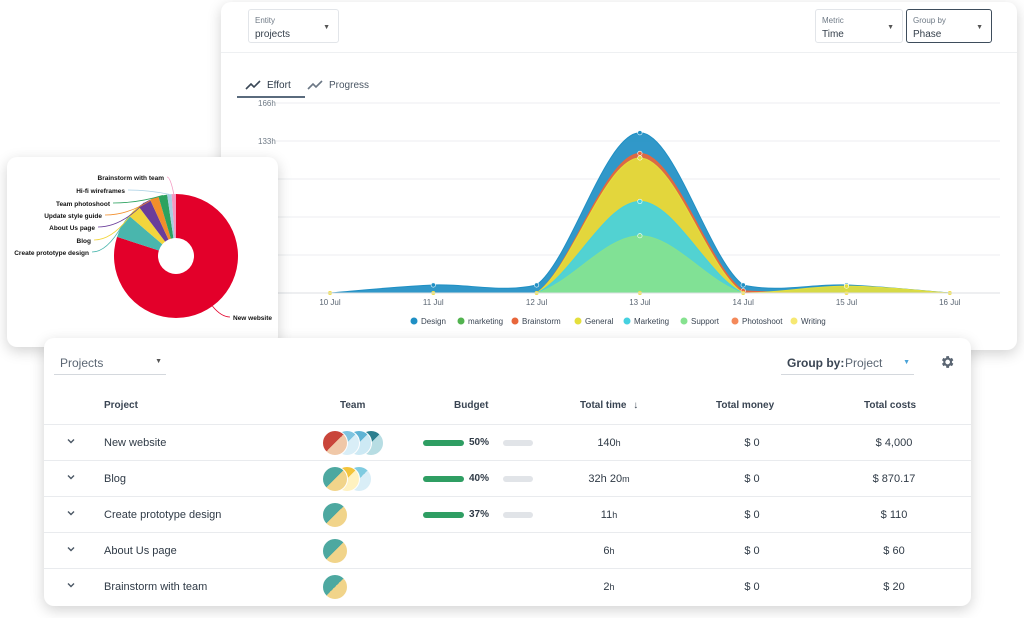 Image resolution: width=1024 pixels, height=618 pixels. I want to click on column-header-total-costs: Total costs, so click(890, 405).